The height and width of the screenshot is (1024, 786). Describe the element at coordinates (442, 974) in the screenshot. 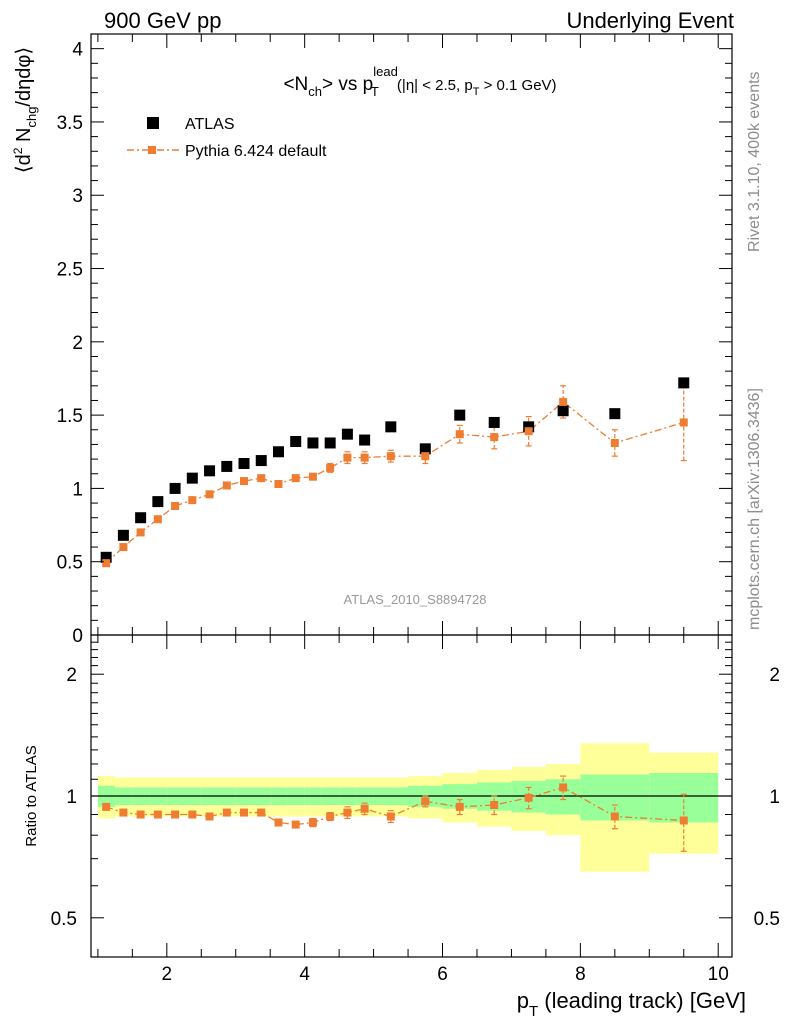

I see `x-tick-label: 6` at that location.